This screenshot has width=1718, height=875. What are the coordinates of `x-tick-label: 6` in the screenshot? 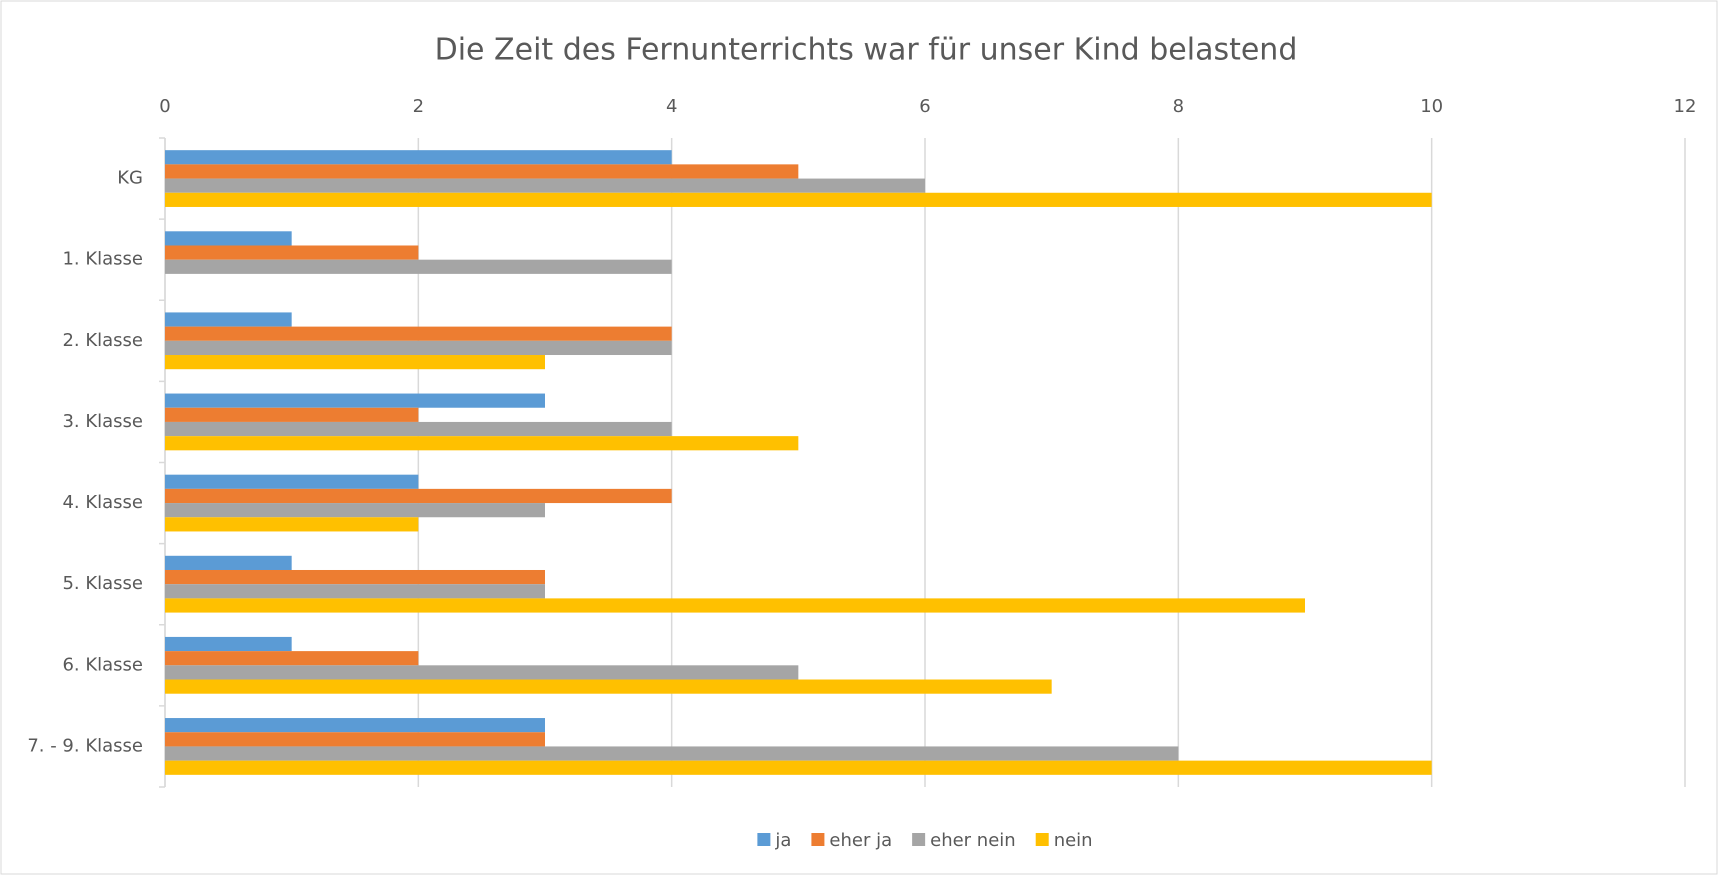 It's located at (924, 106).